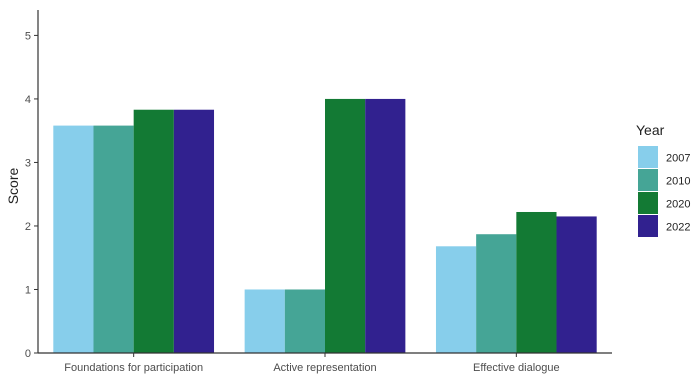  What do you see at coordinates (133, 368) in the screenshot?
I see `x-tick-label: Foundations for participation` at bounding box center [133, 368].